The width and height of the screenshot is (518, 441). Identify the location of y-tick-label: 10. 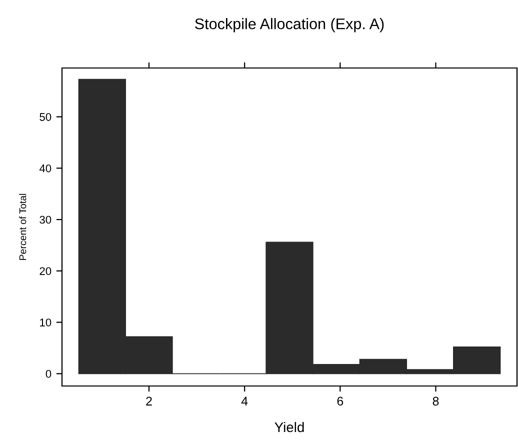
(46, 322).